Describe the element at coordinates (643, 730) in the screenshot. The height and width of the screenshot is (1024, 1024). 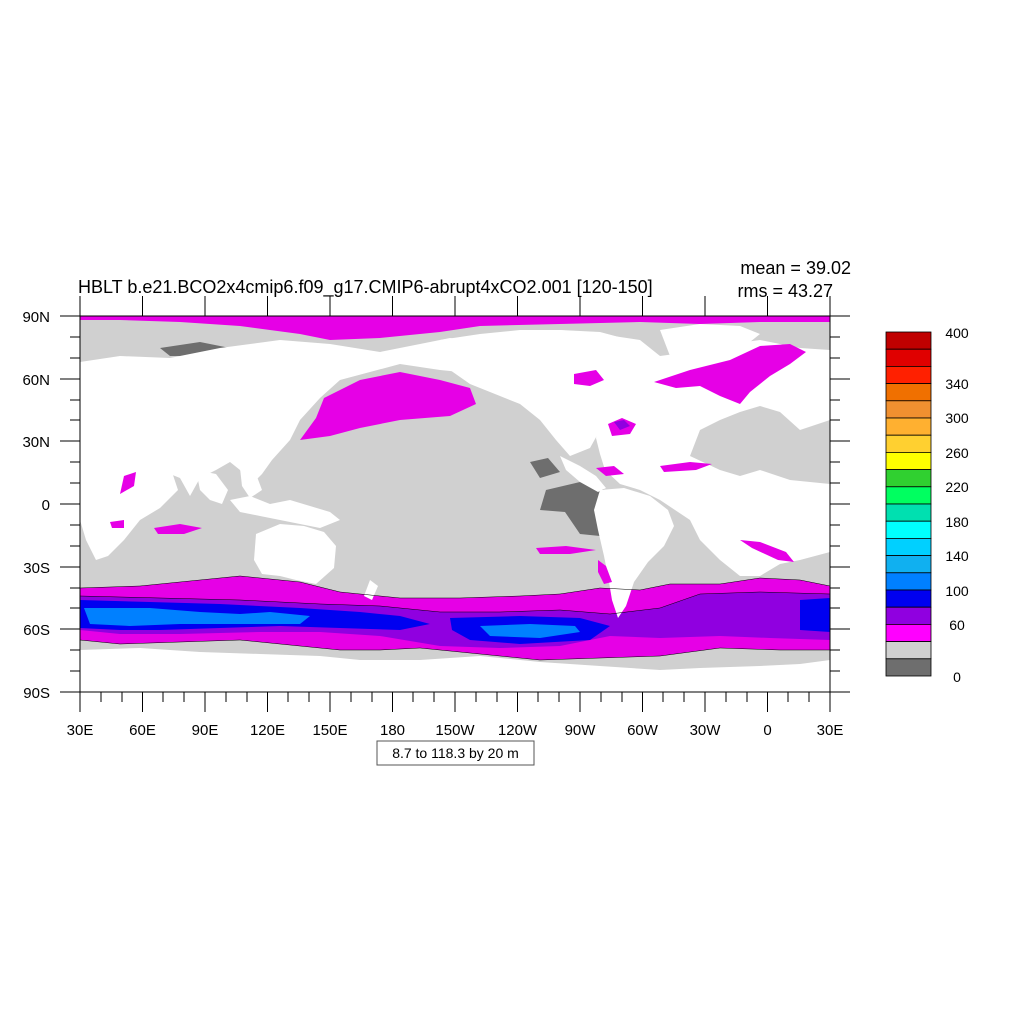
I see `lon-label: 60W` at that location.